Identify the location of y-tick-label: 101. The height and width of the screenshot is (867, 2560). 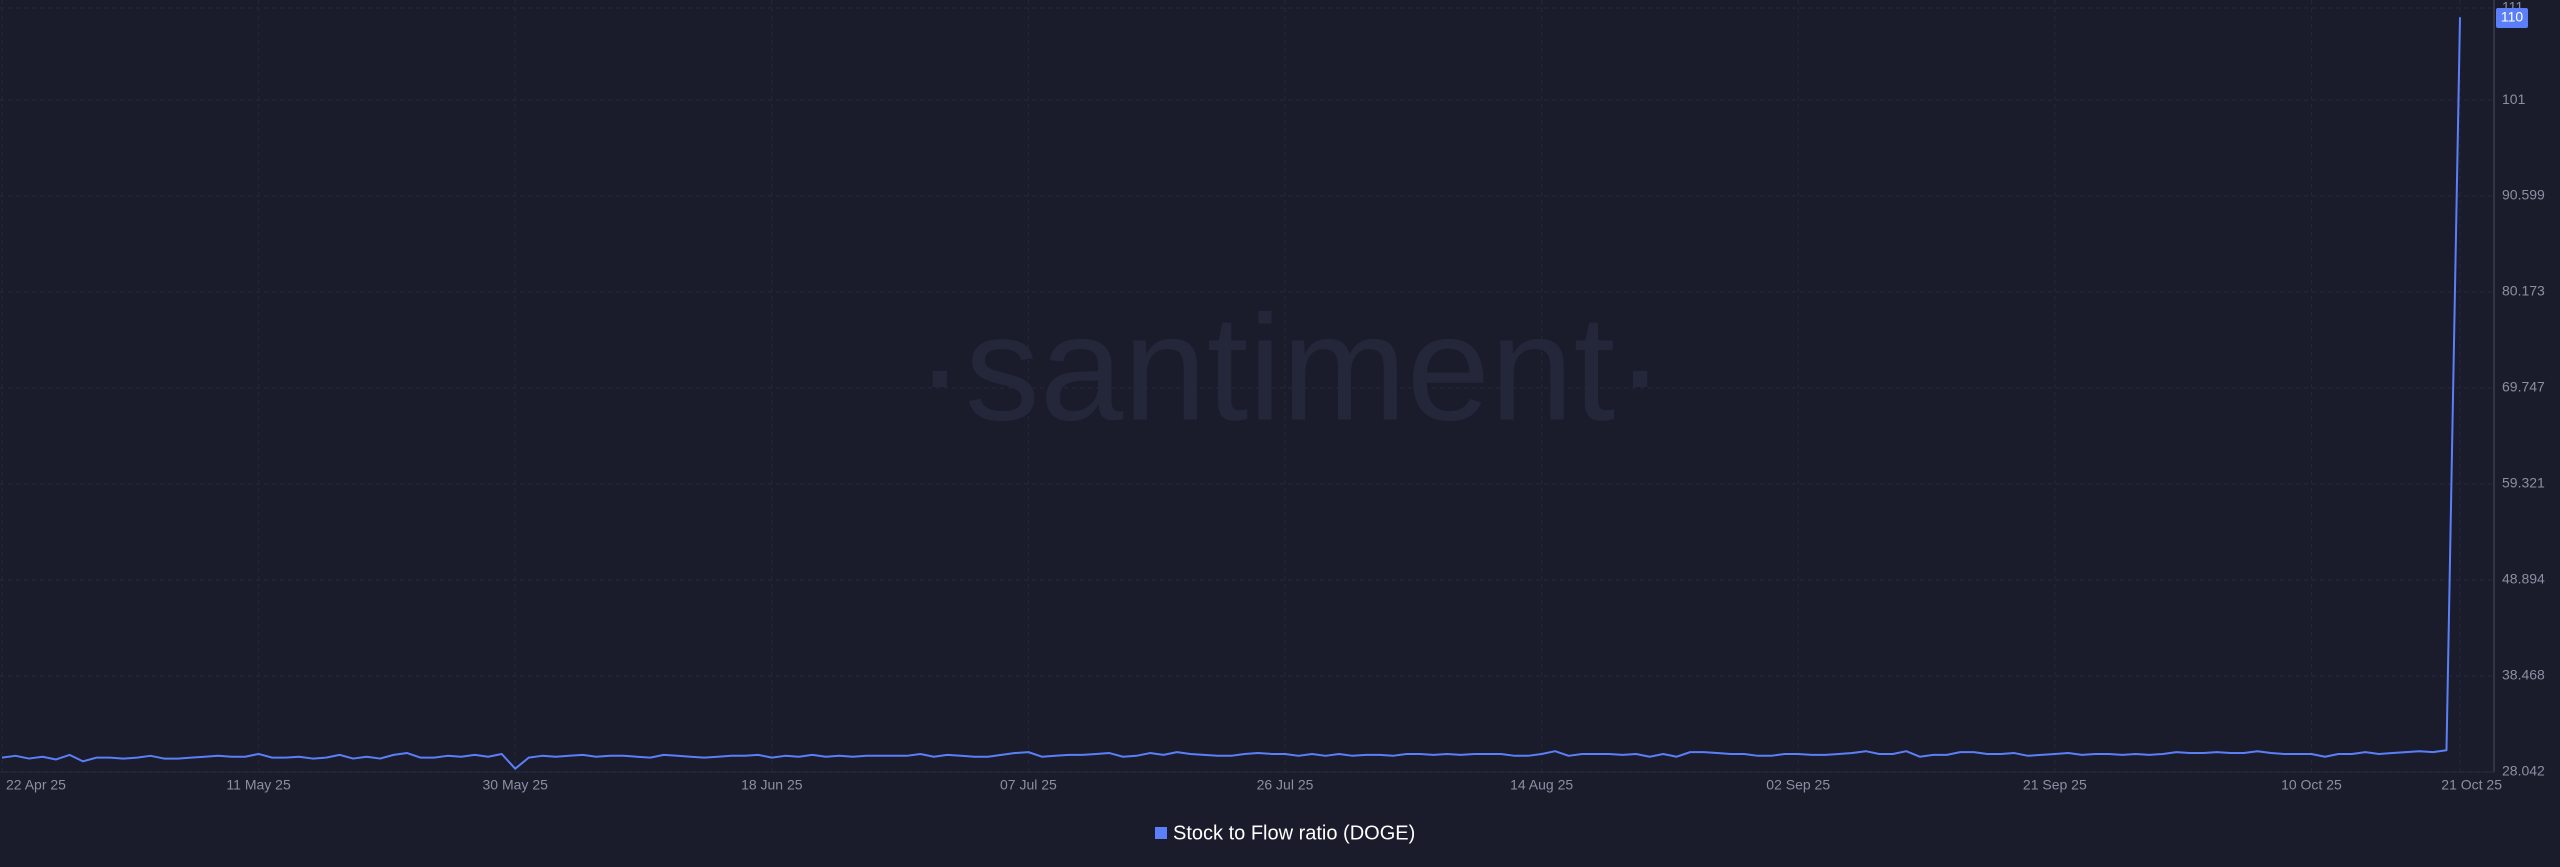
(2514, 99).